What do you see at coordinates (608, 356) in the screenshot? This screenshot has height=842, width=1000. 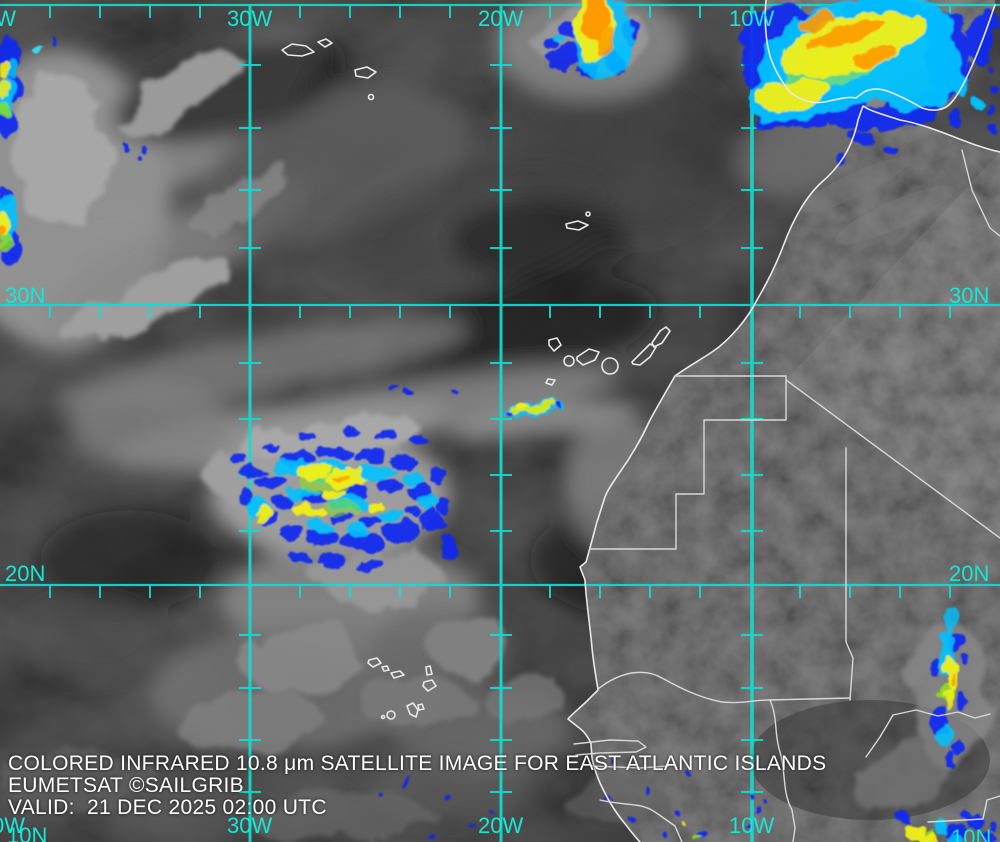 I see `canary-islands` at bounding box center [608, 356].